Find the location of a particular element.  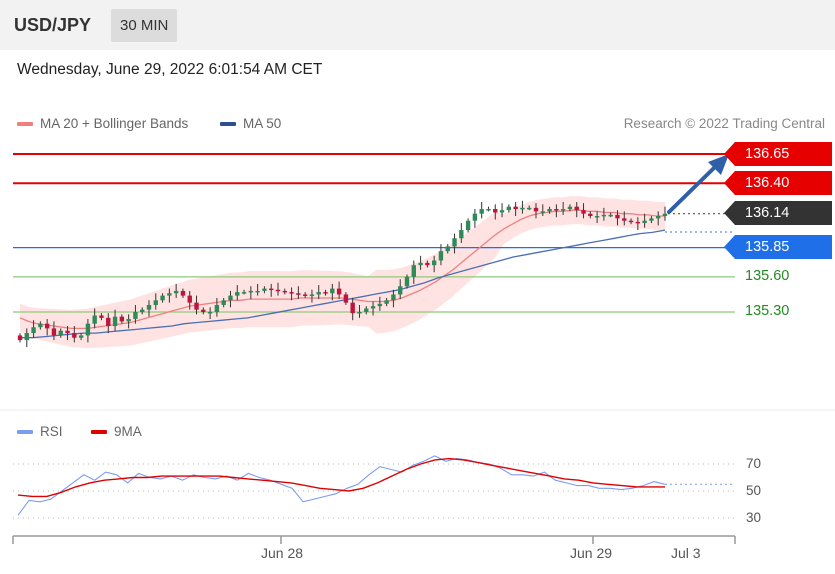

rsi-line is located at coordinates (341, 485).